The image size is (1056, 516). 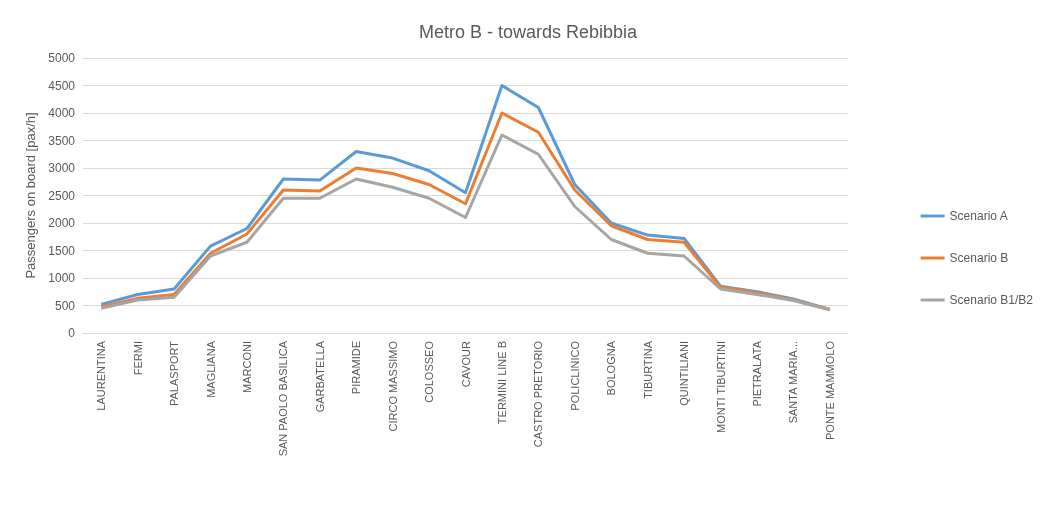 What do you see at coordinates (684, 373) in the screenshot?
I see `x-tick-label: QUINTILIANI` at bounding box center [684, 373].